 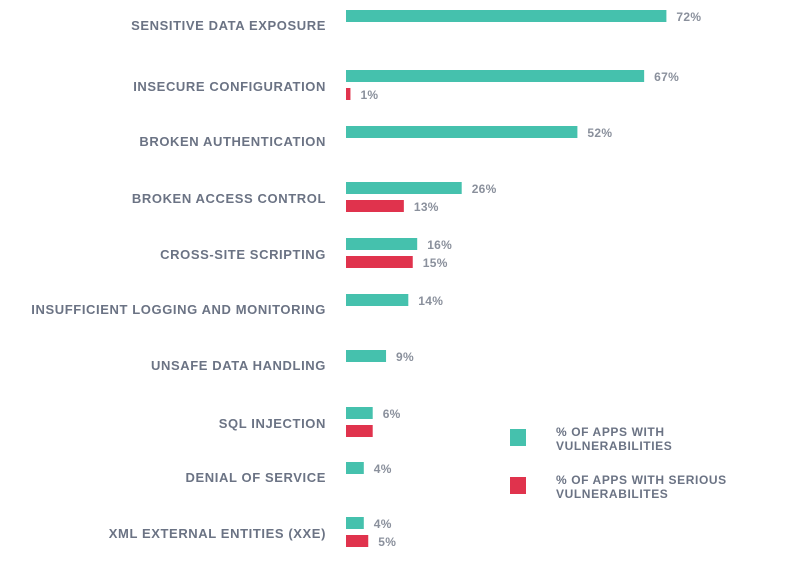 I want to click on data-label: 9%, so click(x=405, y=357).